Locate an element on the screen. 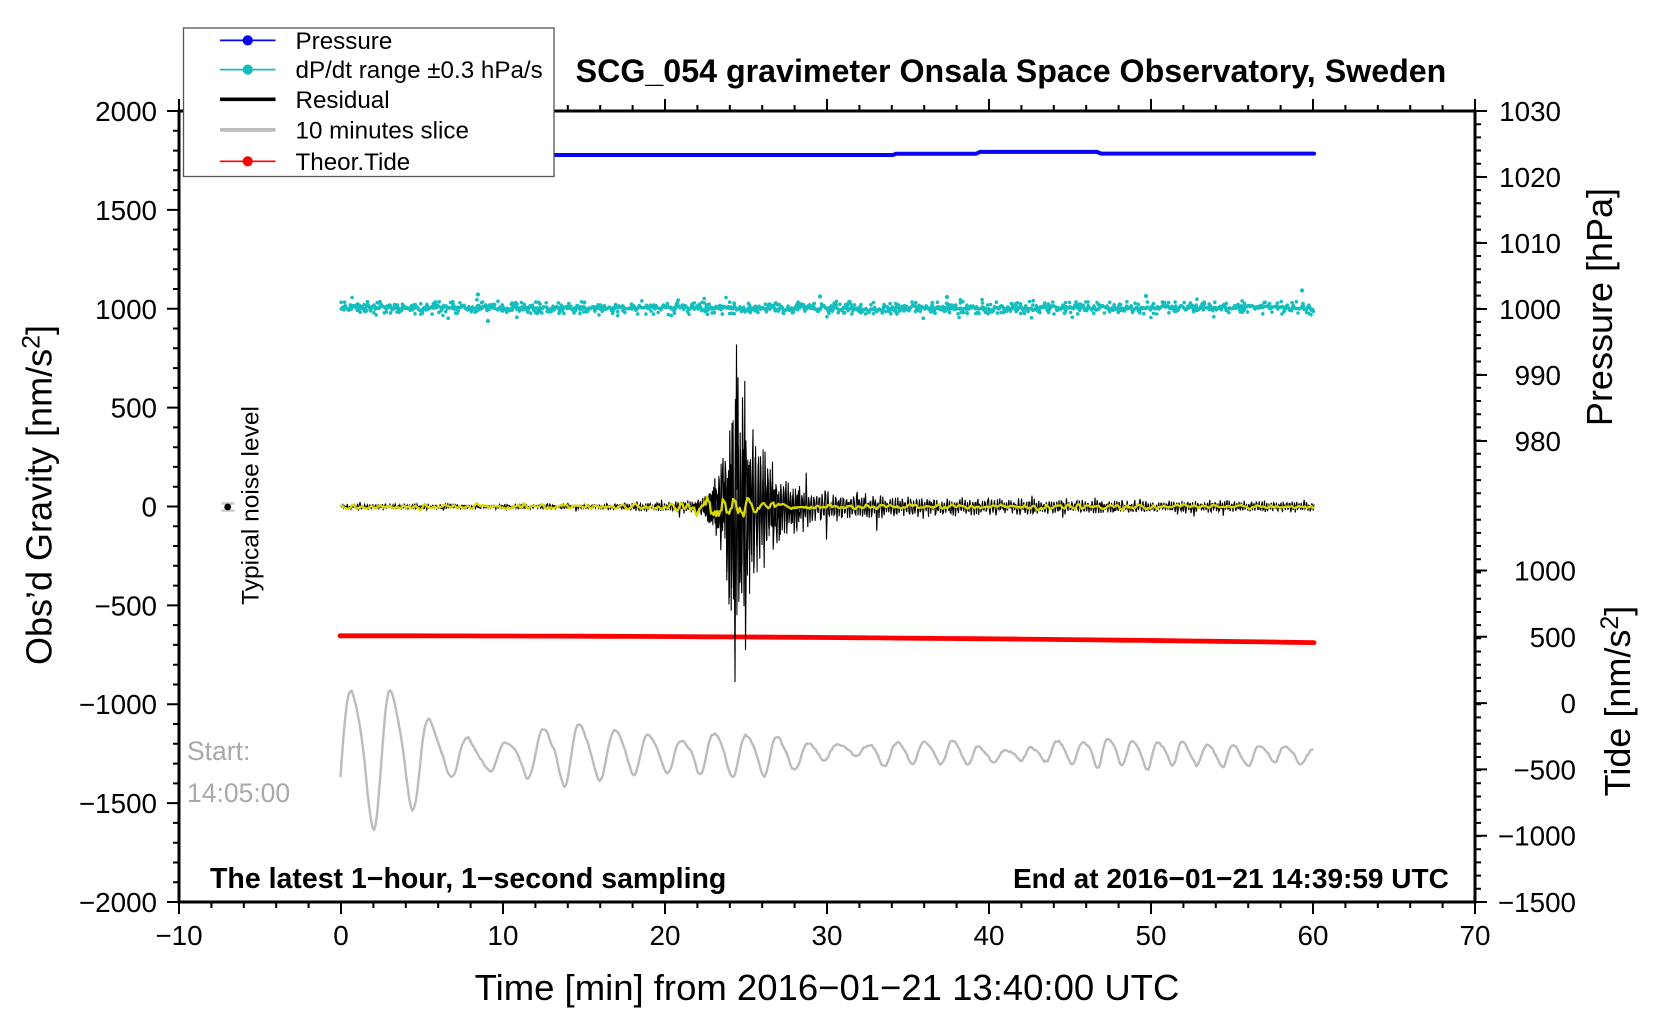 The width and height of the screenshot is (1676, 1025). svg-text: −2000 is located at coordinates (118, 902).